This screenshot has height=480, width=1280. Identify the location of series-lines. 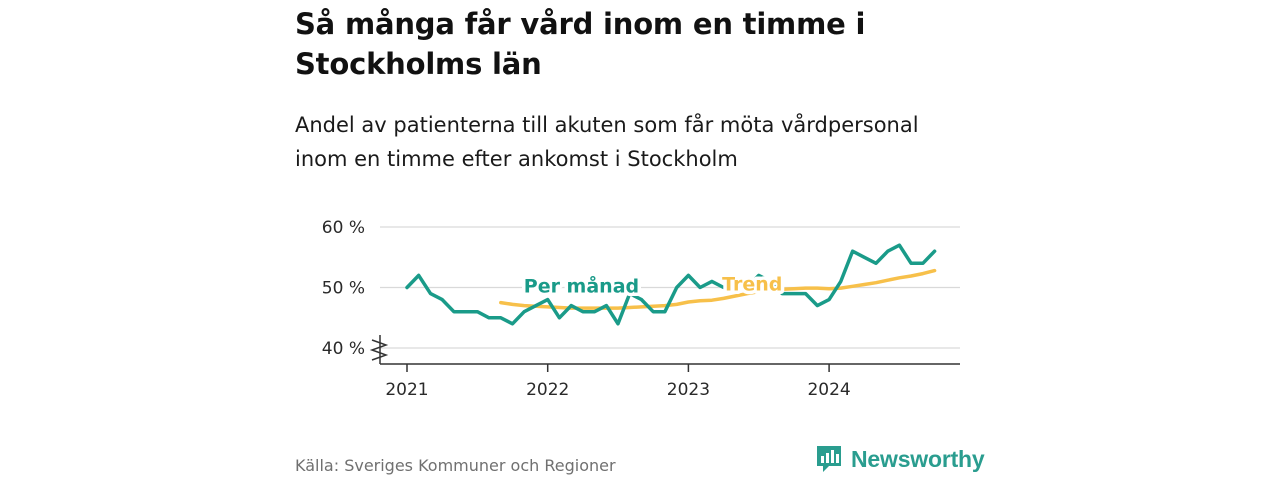
(671, 284).